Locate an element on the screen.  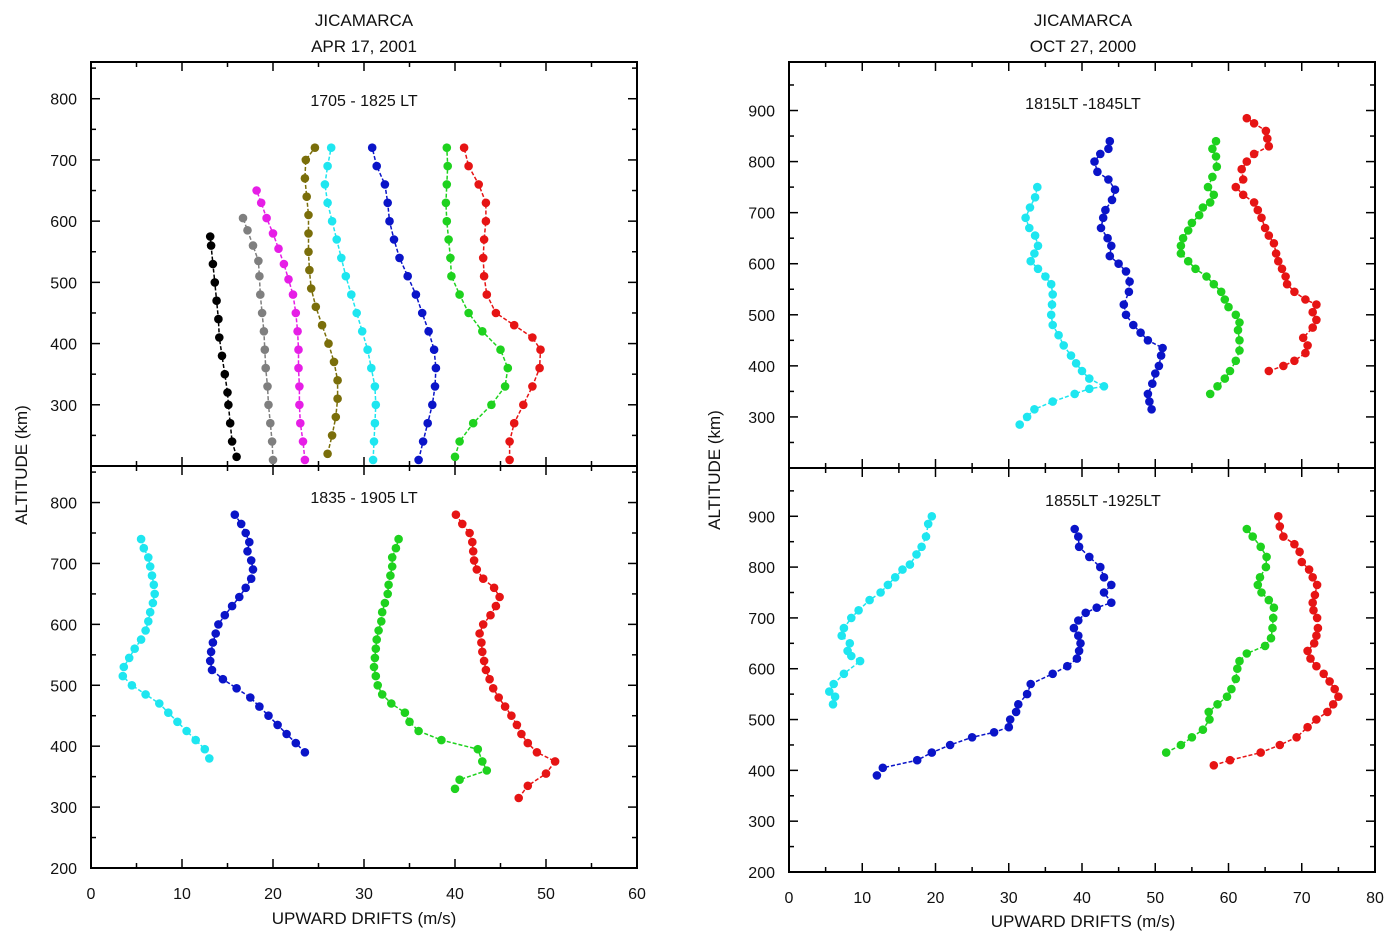
y-axis-label: ALTITUDE (km) is located at coordinates (21, 465).